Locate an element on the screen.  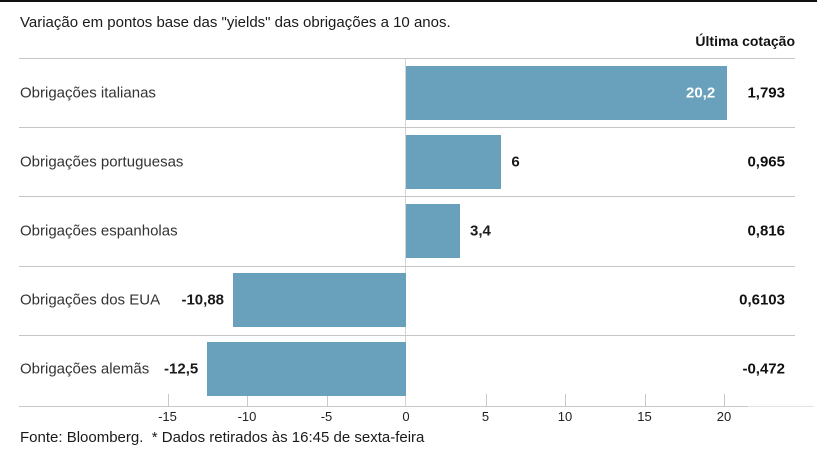
zero-gridline is located at coordinates (405, 232).